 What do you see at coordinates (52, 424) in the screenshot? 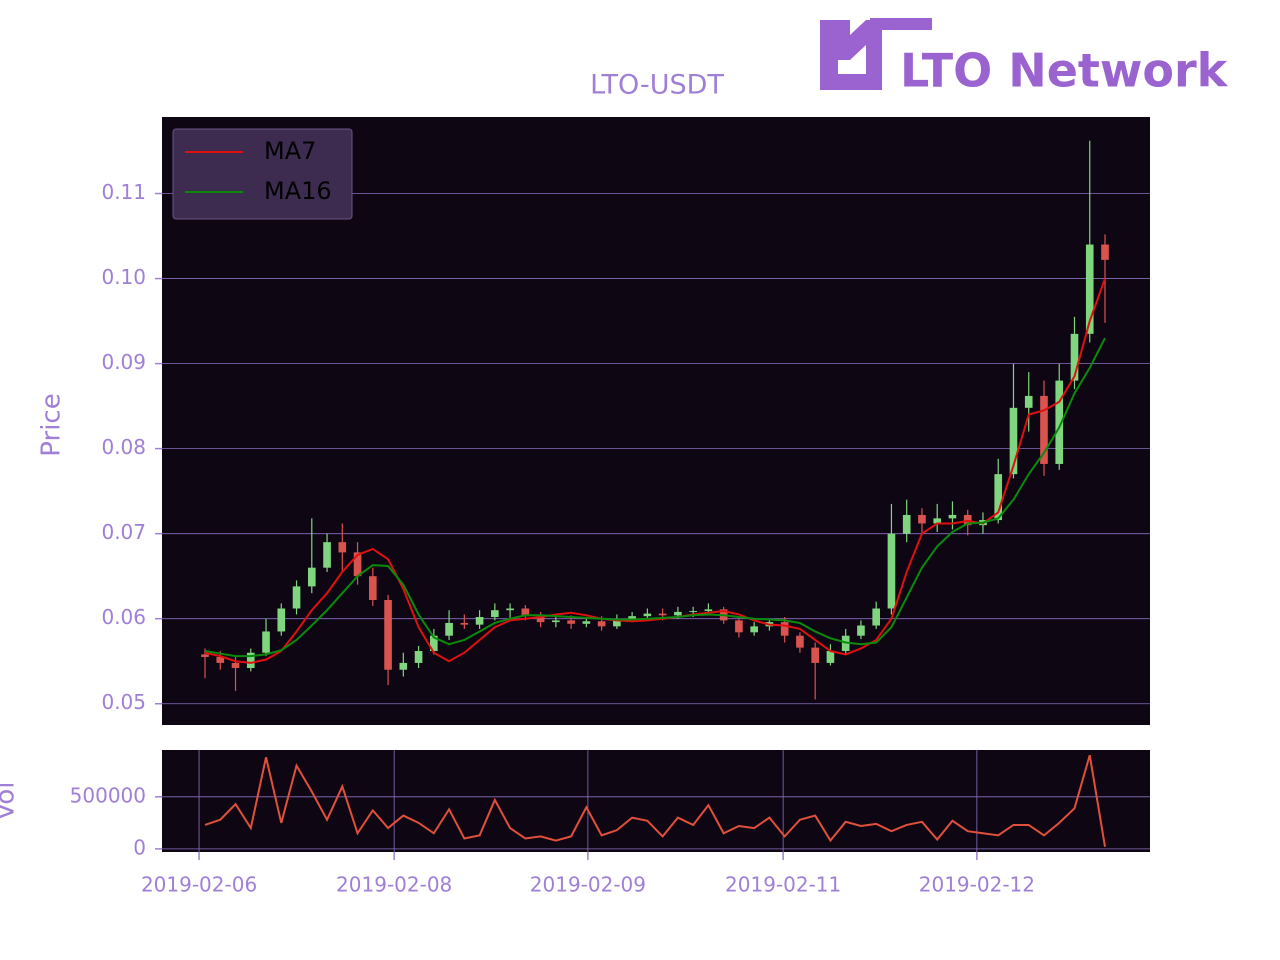
I see `y-axis-label: Price` at bounding box center [52, 424].